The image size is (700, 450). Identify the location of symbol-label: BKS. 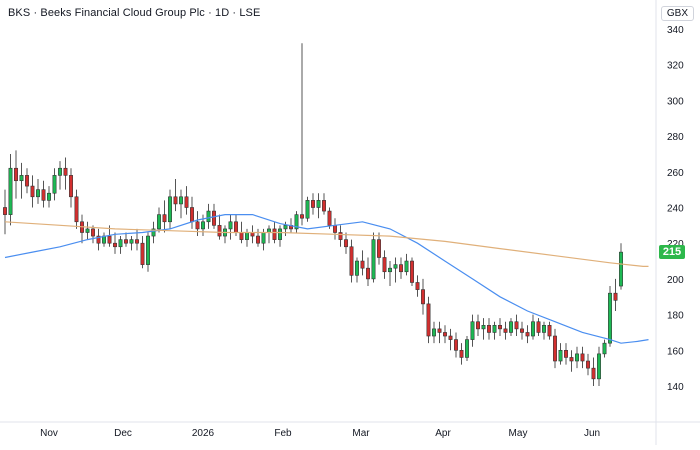
(19, 13).